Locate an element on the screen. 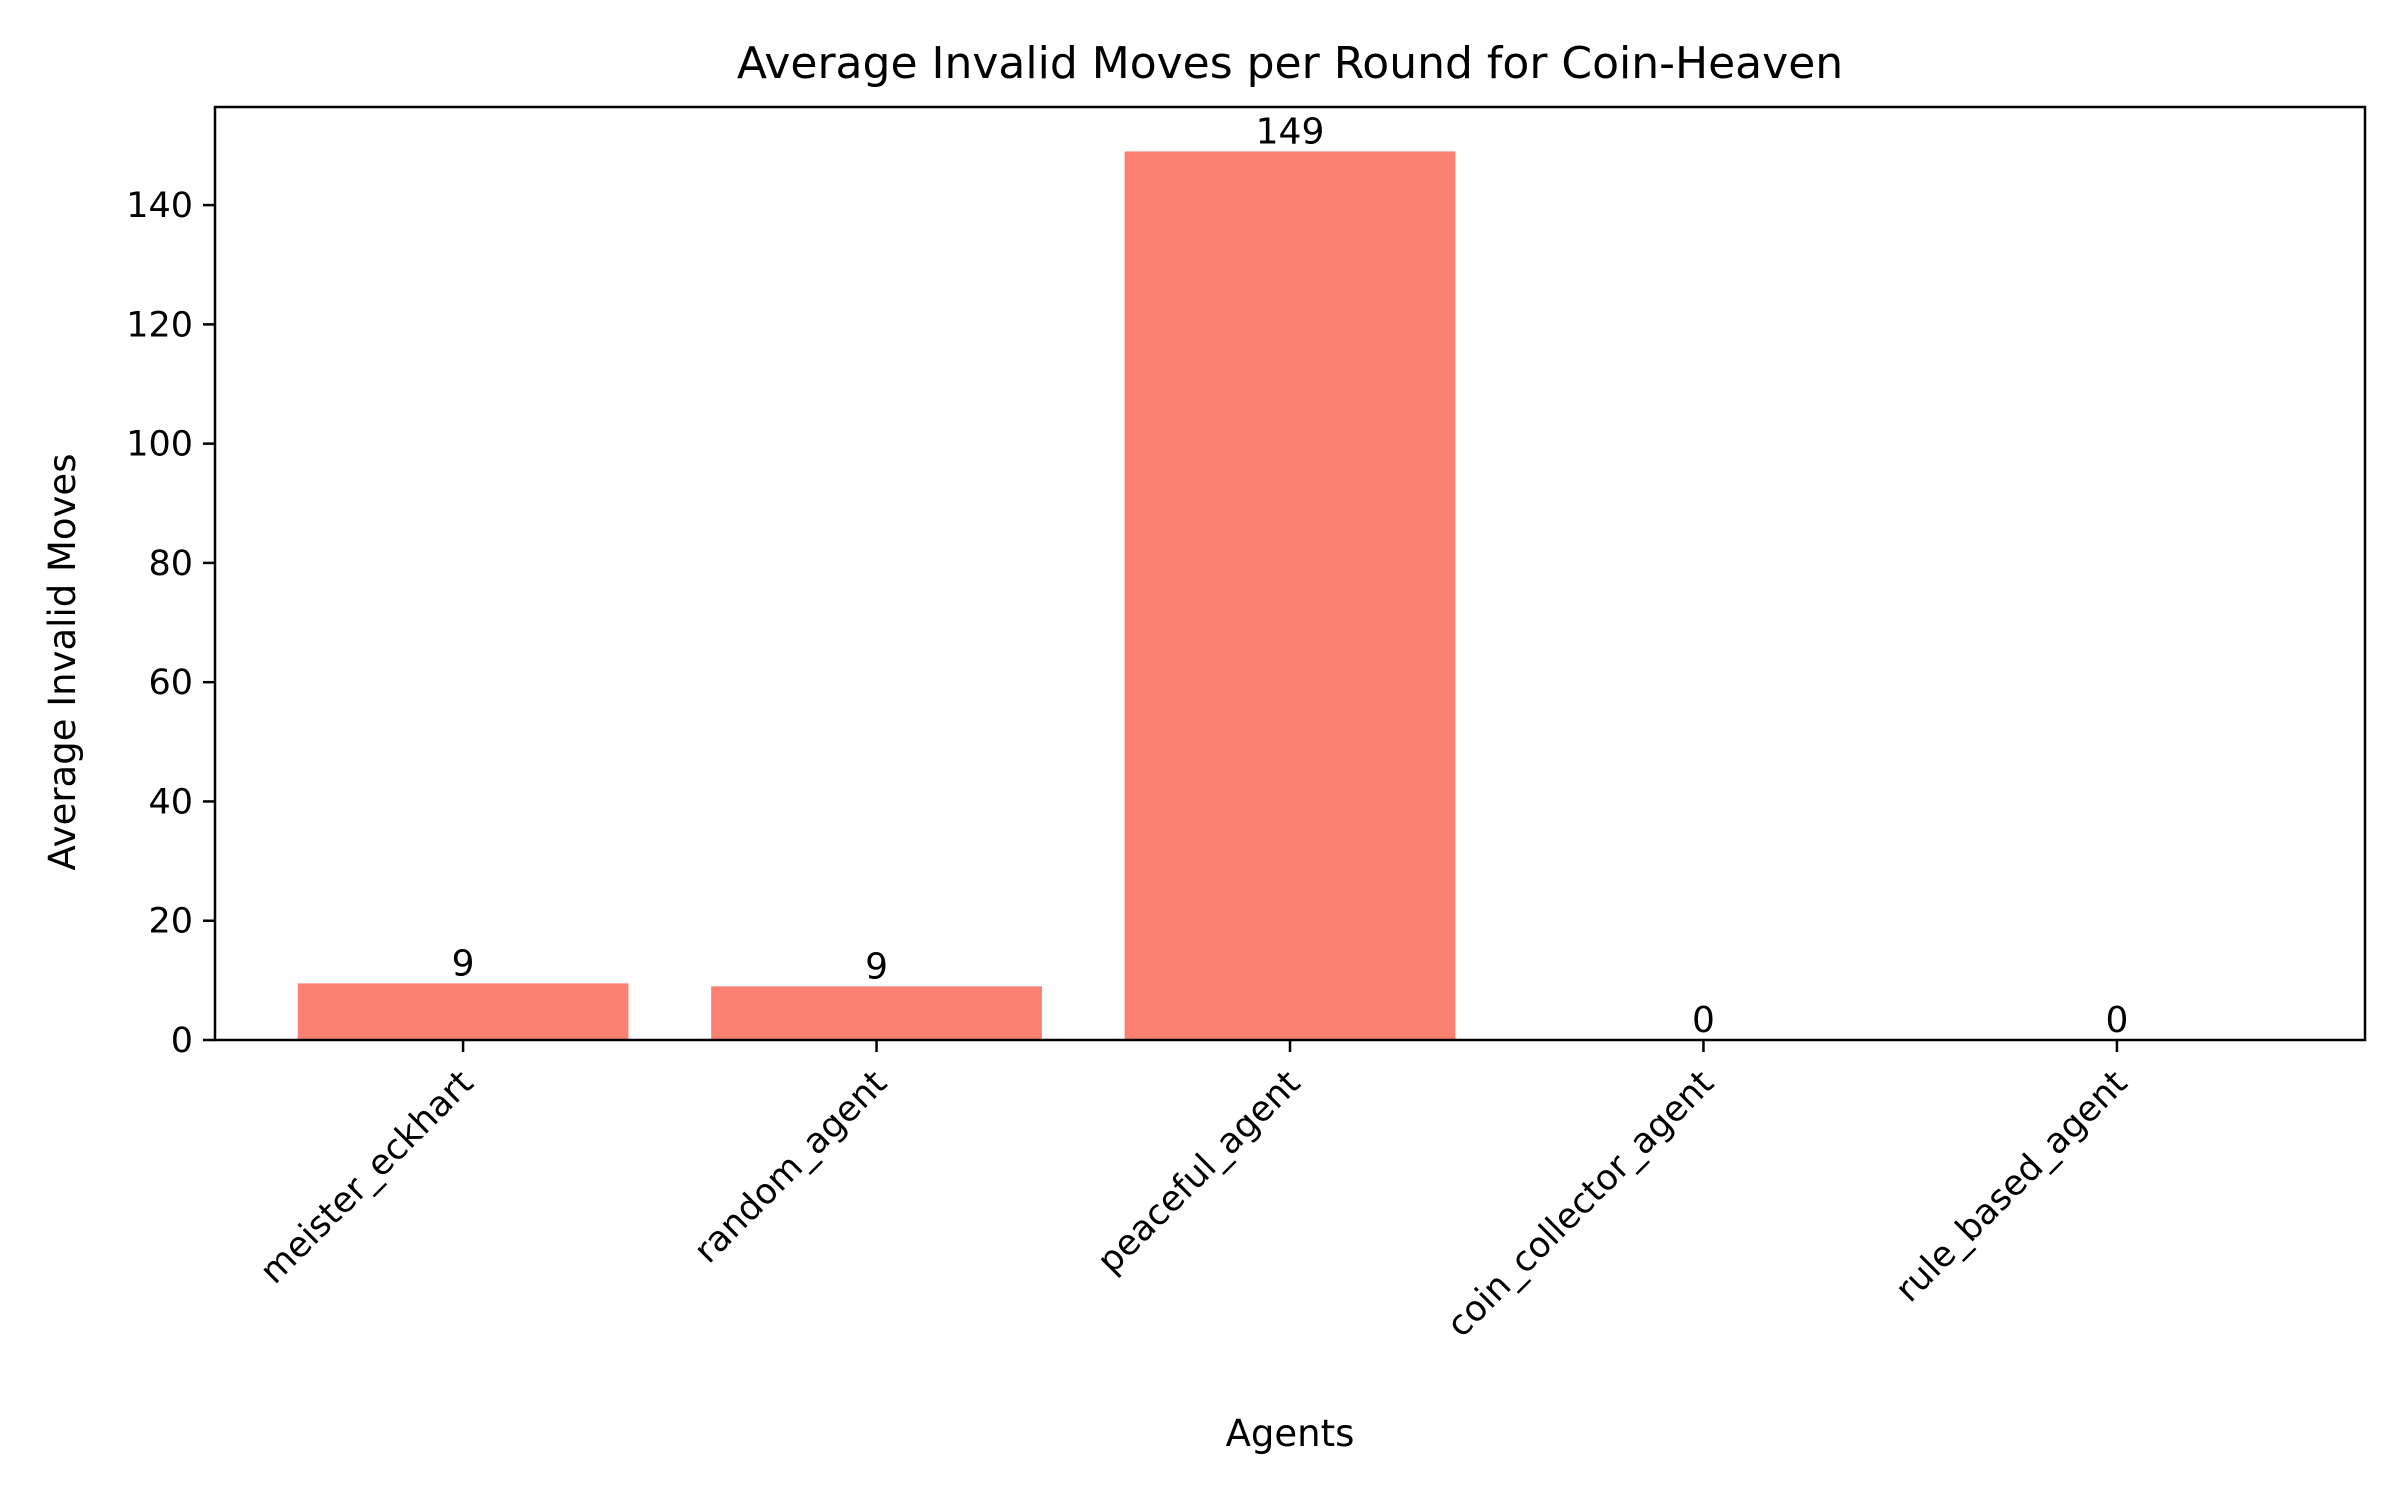 The width and height of the screenshot is (2400, 1500). y-tick-label: 60 is located at coordinates (170, 683).